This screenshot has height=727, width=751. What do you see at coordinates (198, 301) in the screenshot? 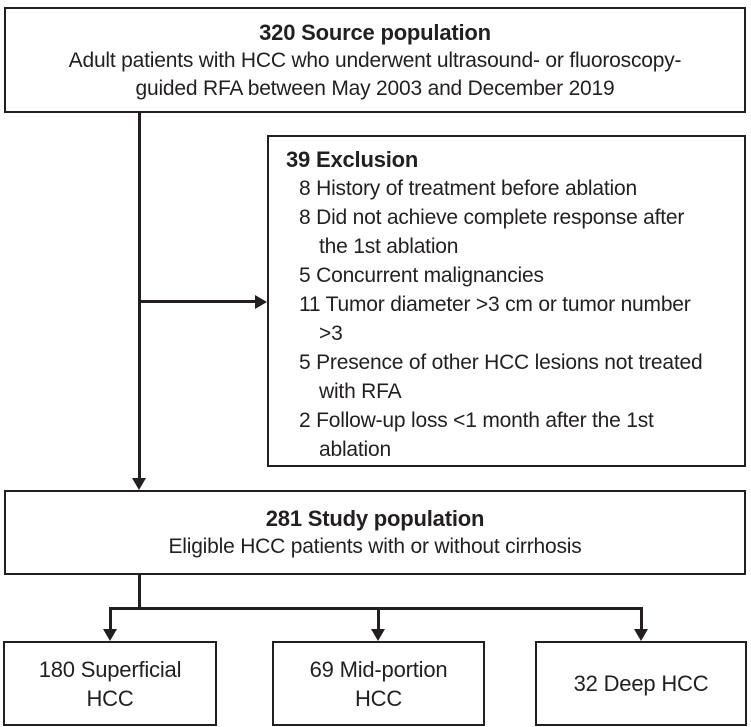
I see `connector-to-exclusion-line` at bounding box center [198, 301].